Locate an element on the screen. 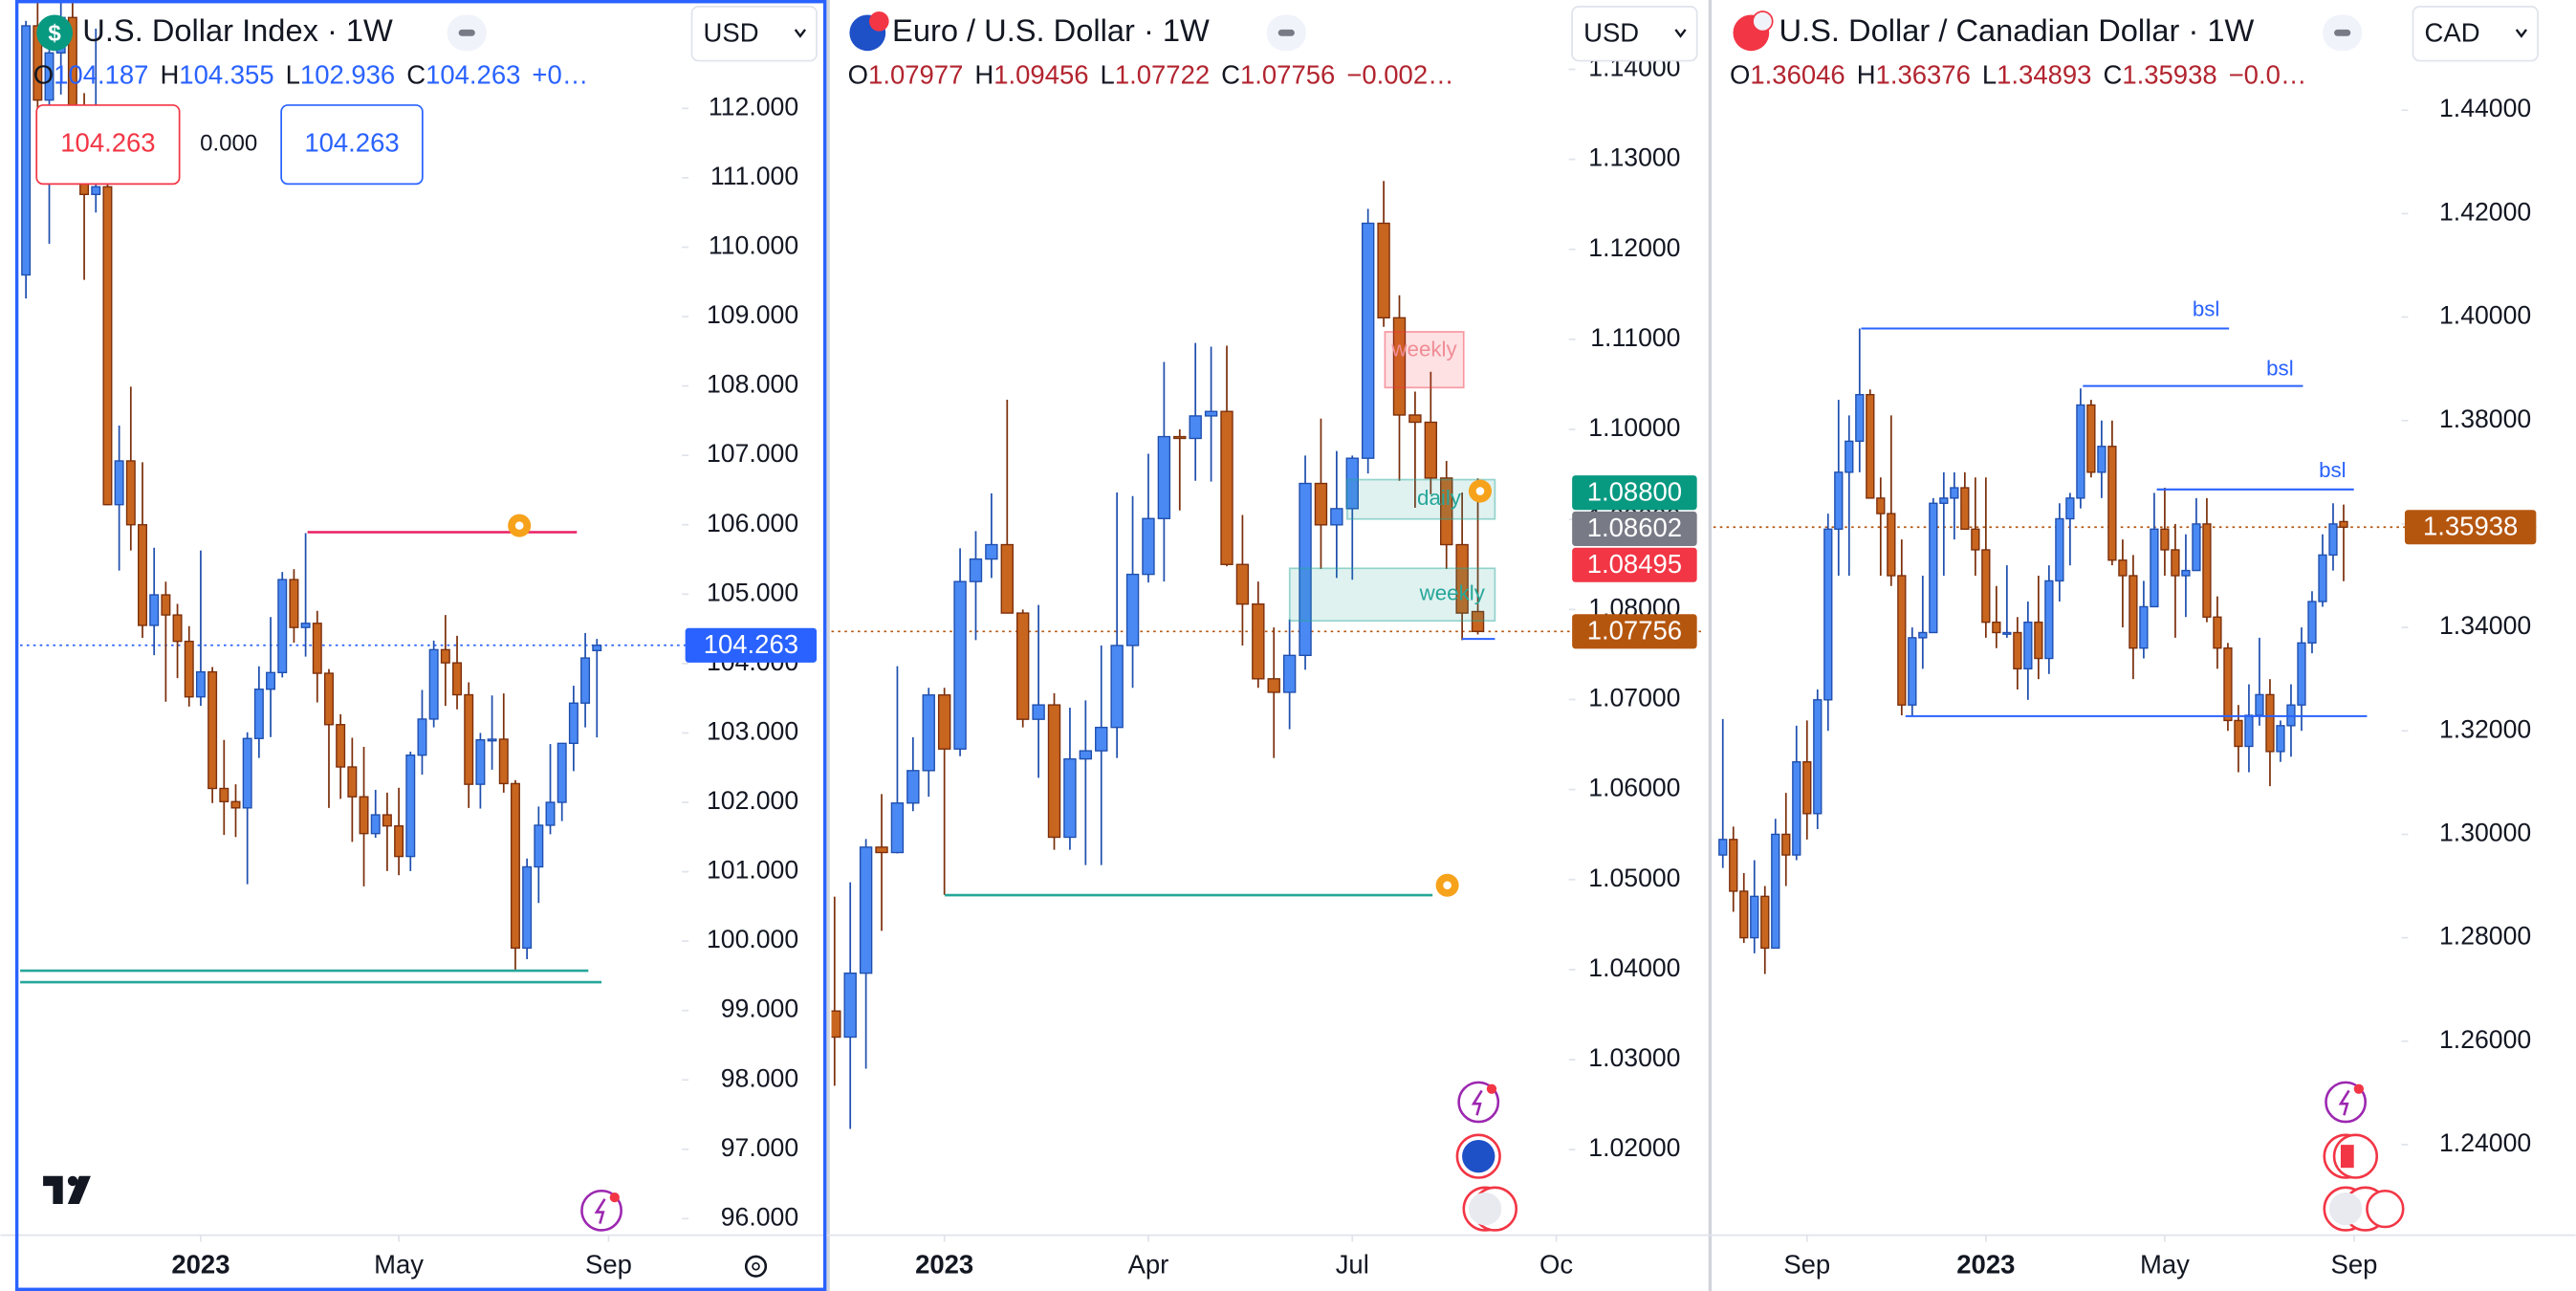 The height and width of the screenshot is (1291, 2576). symbol-title: U.S. Dollar / Canadian Dollar · 1W is located at coordinates (2017, 30).